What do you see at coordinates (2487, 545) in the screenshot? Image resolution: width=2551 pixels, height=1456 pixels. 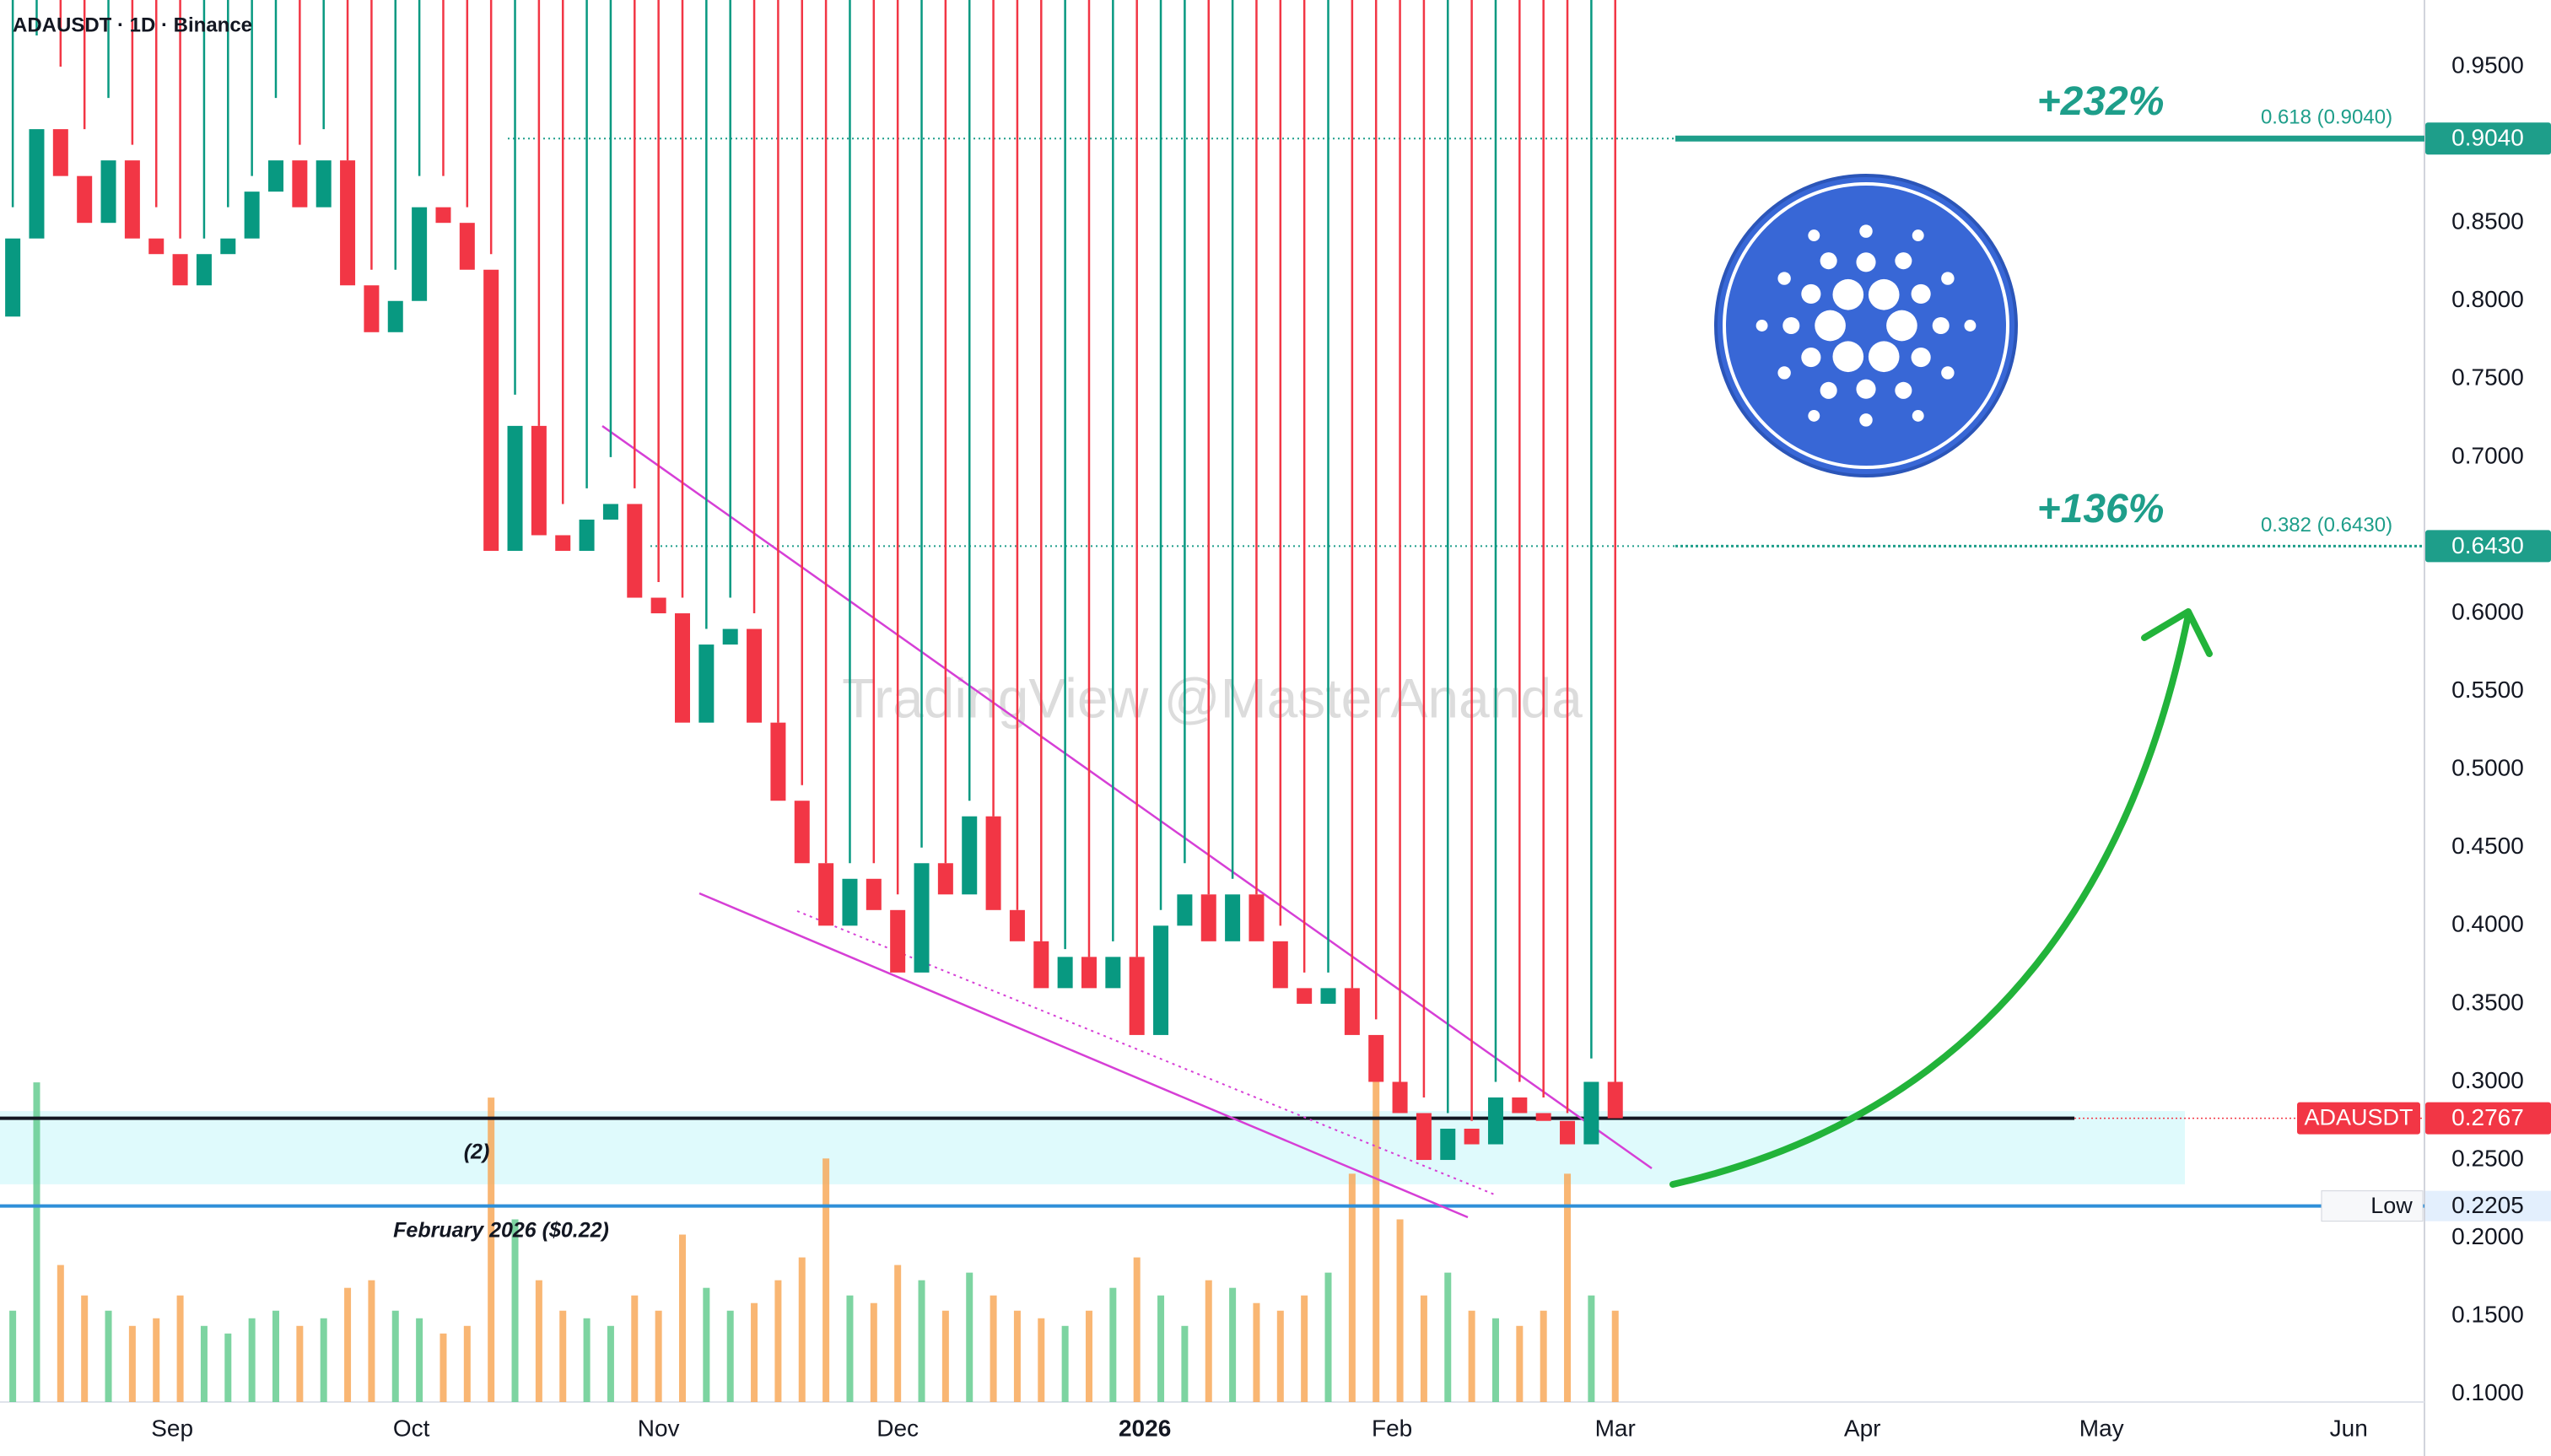 I see `price-box-label: 0.6430` at bounding box center [2487, 545].